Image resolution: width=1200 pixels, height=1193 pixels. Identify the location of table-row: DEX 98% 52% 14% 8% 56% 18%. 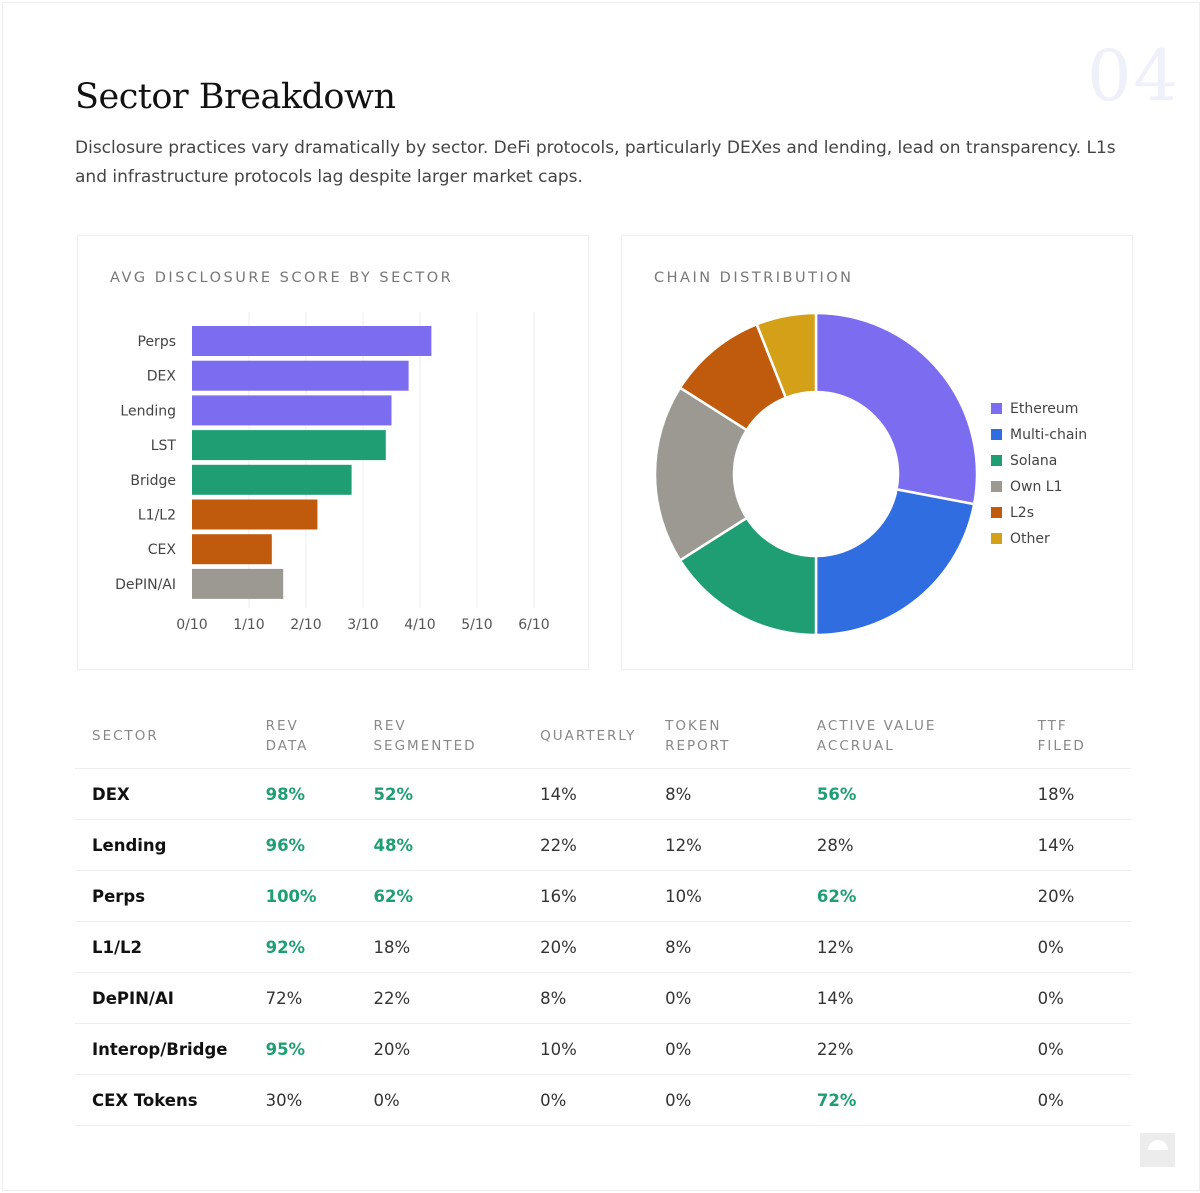
(603, 794).